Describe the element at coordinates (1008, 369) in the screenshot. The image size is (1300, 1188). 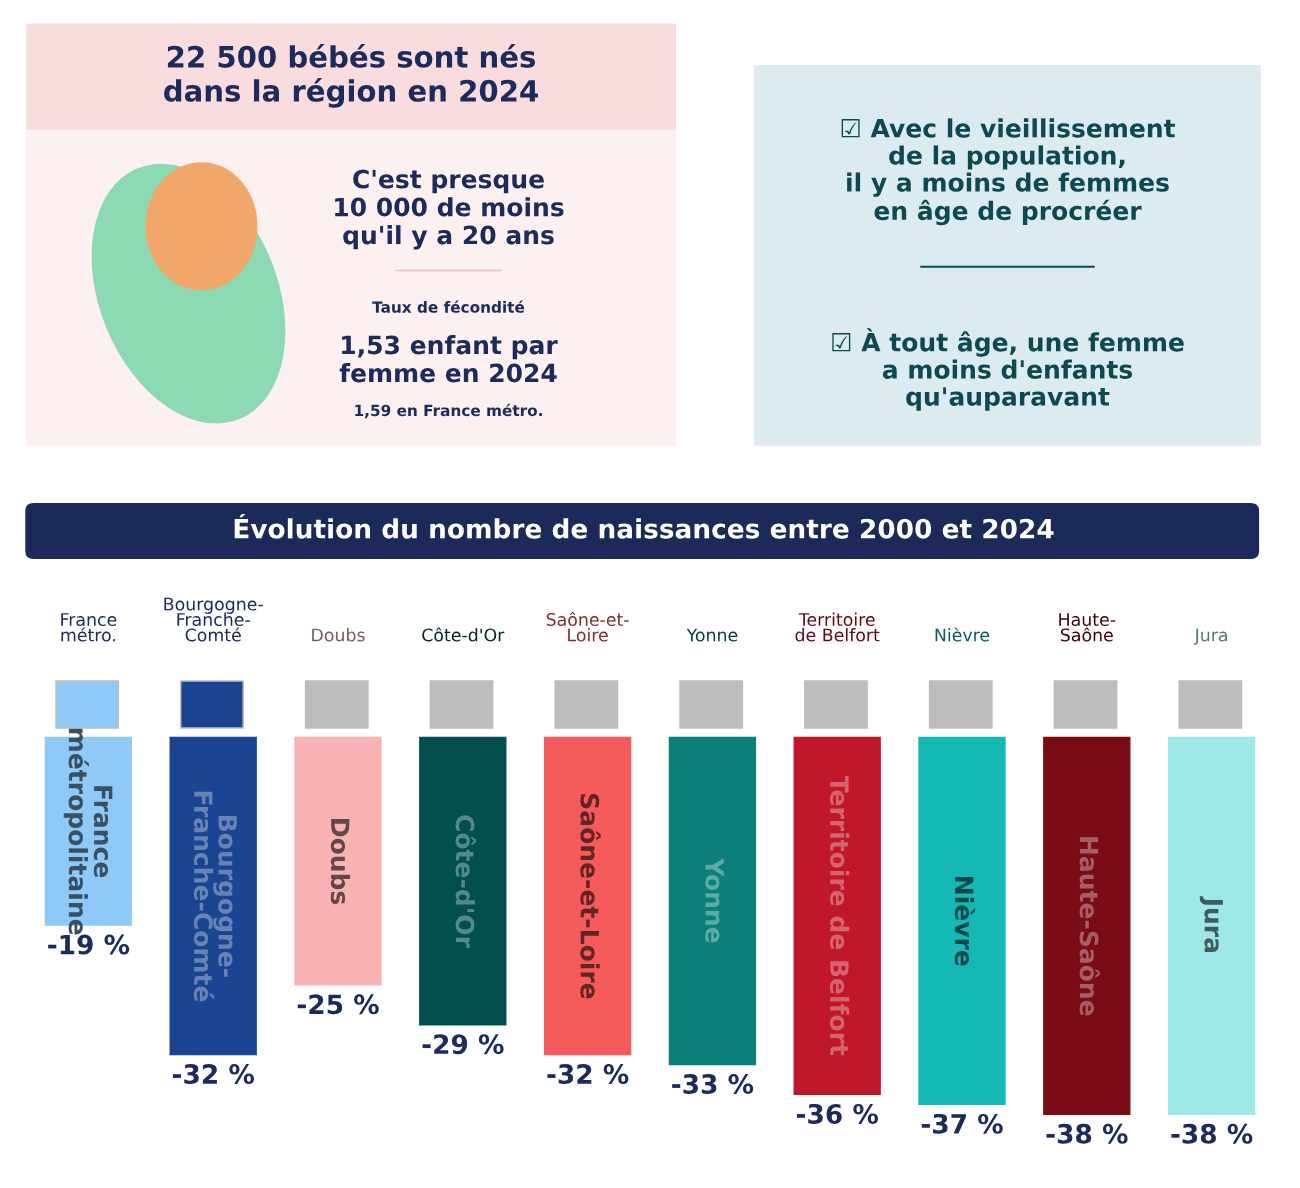
I see `text: ☑ À tout âge, une femme a moins d'enfants qu'auparavant` at that location.